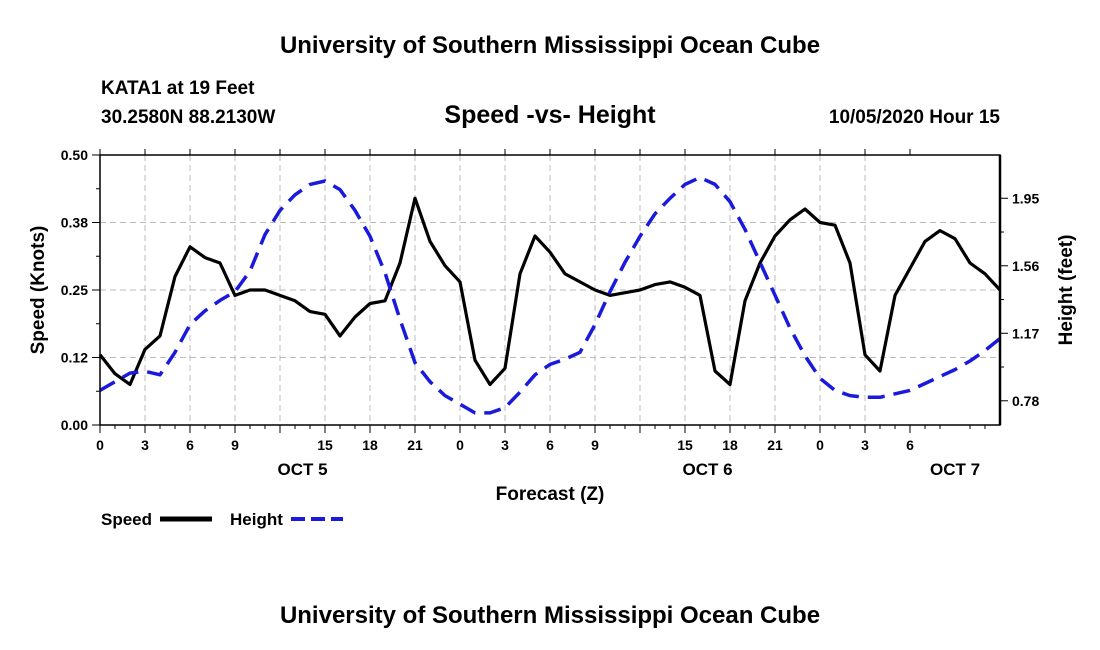  What do you see at coordinates (550, 494) in the screenshot?
I see `x-axis-title: Forecast (Z)` at bounding box center [550, 494].